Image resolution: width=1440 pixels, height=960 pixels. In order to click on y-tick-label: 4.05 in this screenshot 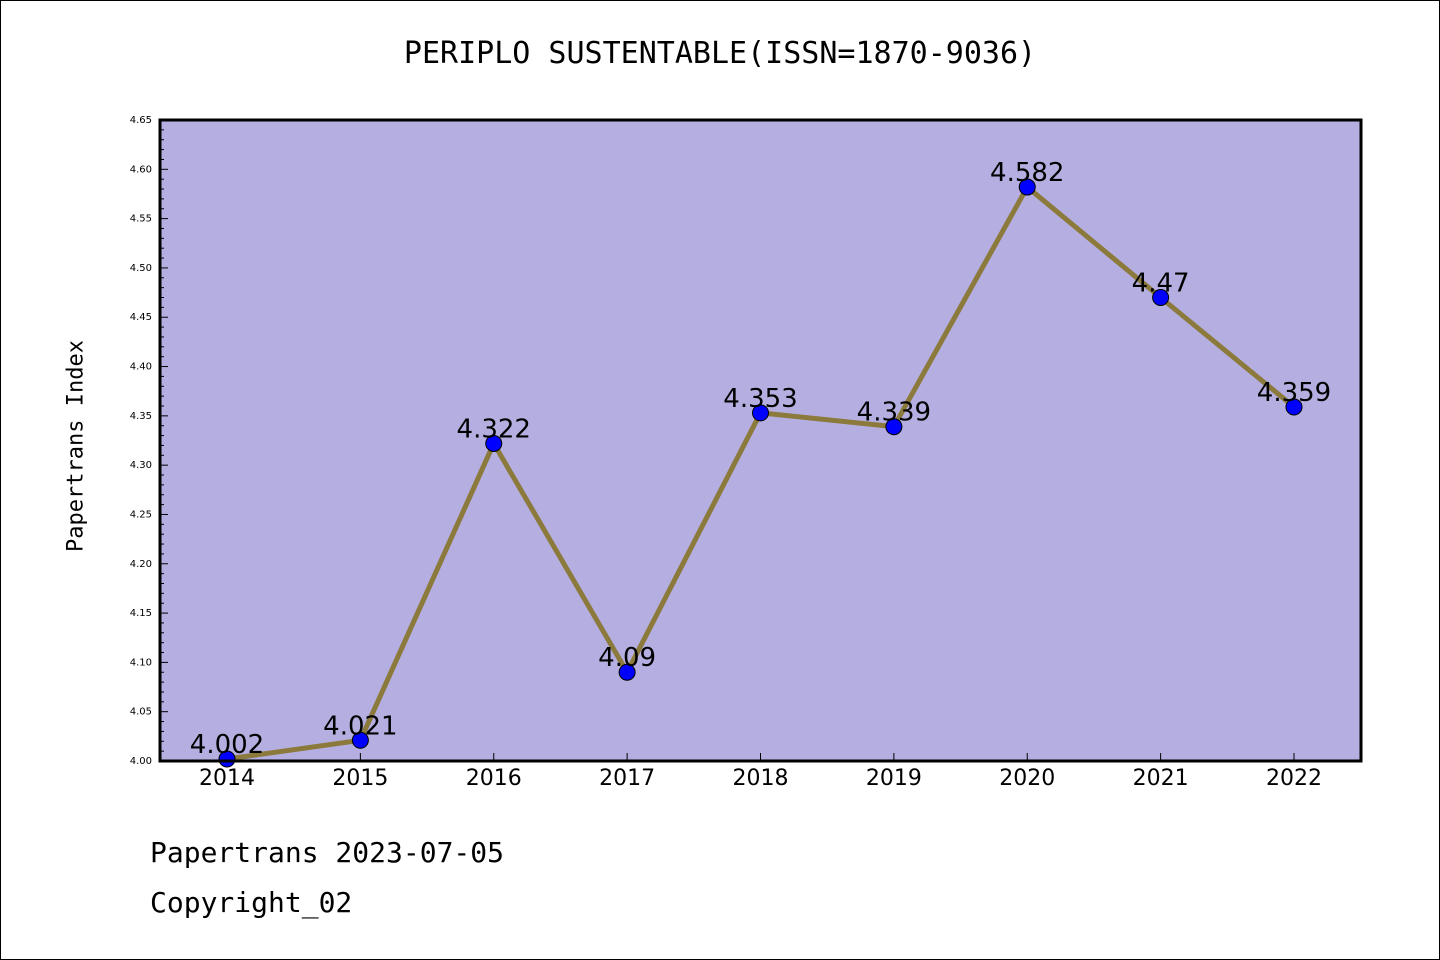, I will do `click(141, 712)`.